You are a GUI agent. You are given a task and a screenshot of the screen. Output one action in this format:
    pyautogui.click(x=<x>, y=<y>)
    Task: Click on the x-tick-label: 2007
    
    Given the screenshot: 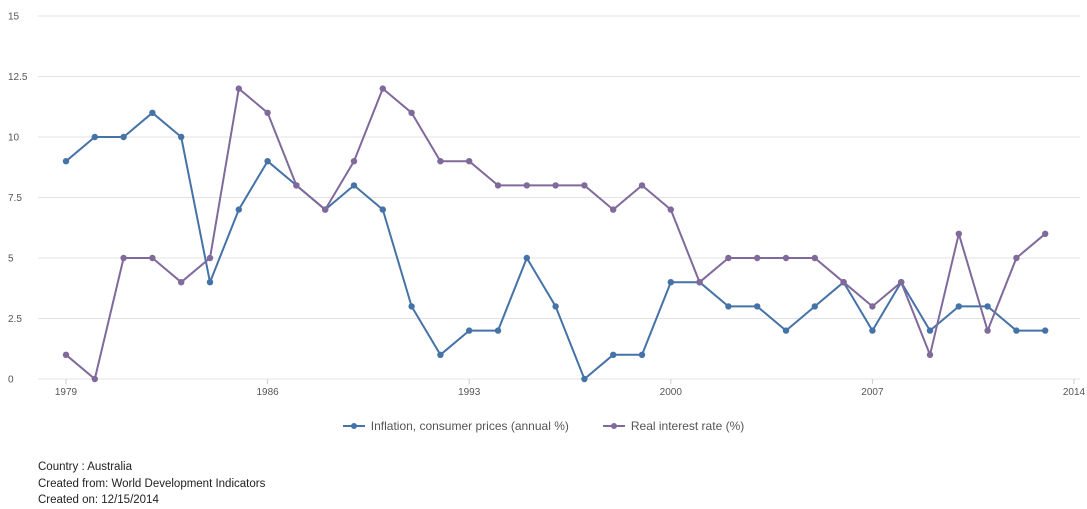 What is the action you would take?
    pyautogui.click(x=872, y=392)
    